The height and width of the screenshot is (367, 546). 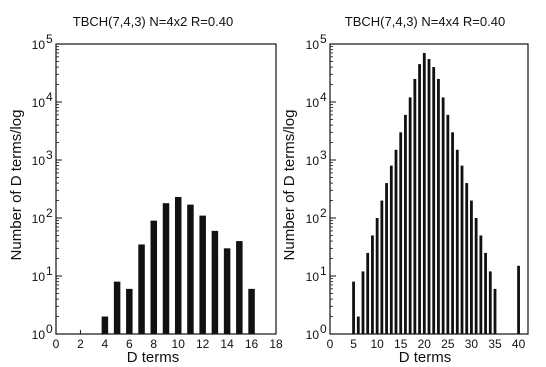 I want to click on xtick-label-right-5: 5, so click(x=353, y=344).